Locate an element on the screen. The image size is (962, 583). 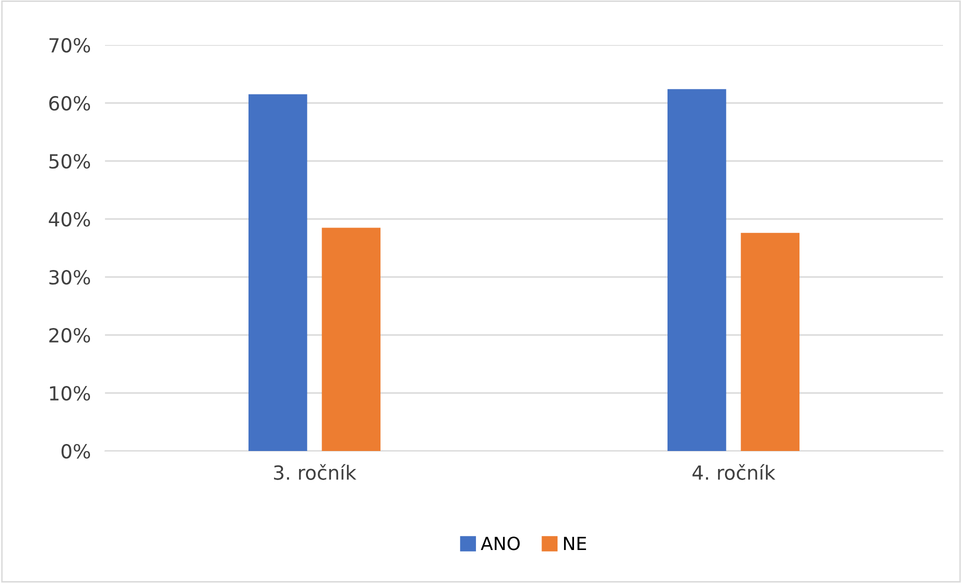
y-tick-label: 40% is located at coordinates (69, 219).